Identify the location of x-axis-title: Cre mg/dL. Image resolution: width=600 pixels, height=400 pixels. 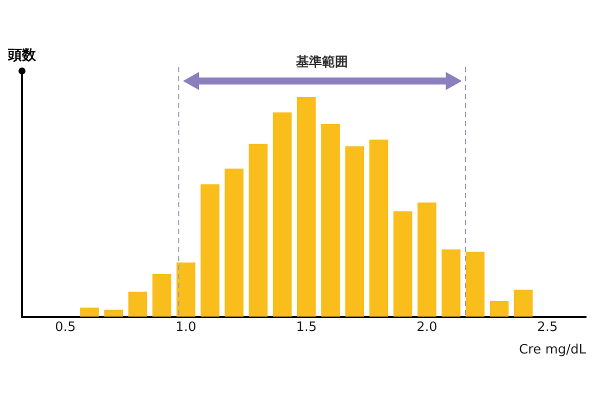
(552, 350).